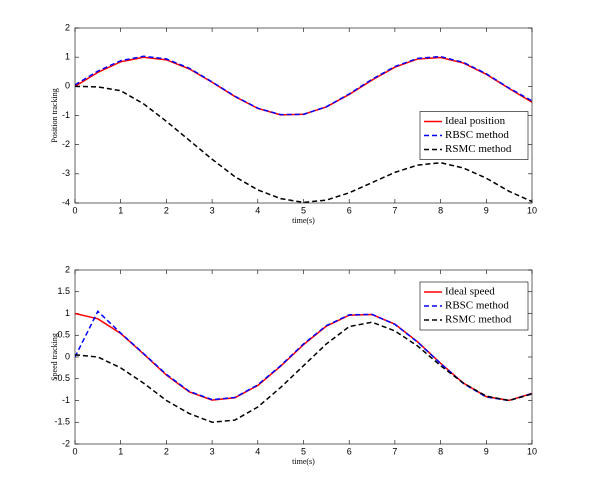 This screenshot has height=483, width=604. Describe the element at coordinates (475, 121) in the screenshot. I see `legend-label: Ideal position` at that location.